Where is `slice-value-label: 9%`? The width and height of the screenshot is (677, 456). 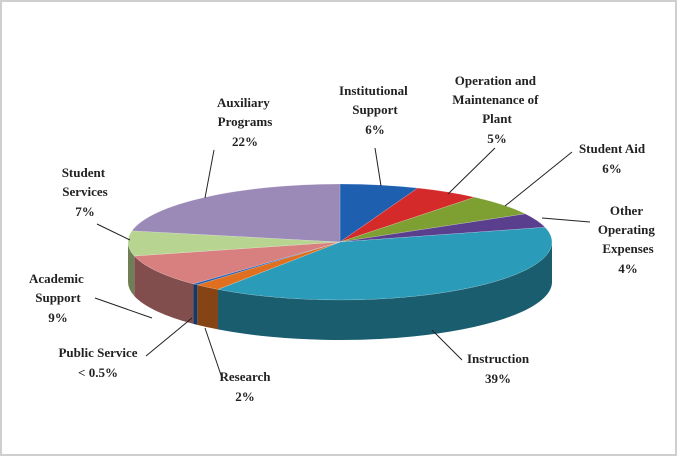
slice-value-label: 9% is located at coordinates (58, 317).